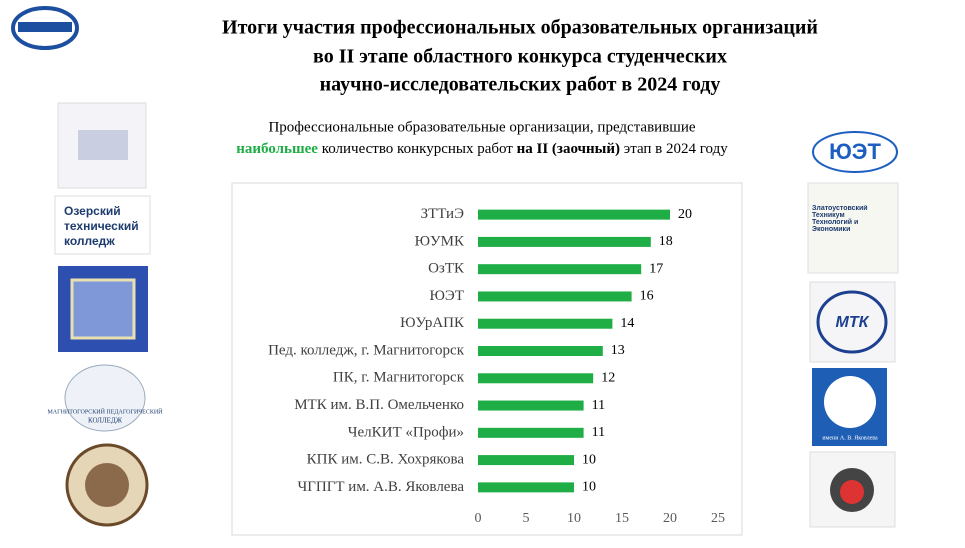 The image size is (965, 548). I want to click on subtitle-part: на II (заочный), so click(568, 149).